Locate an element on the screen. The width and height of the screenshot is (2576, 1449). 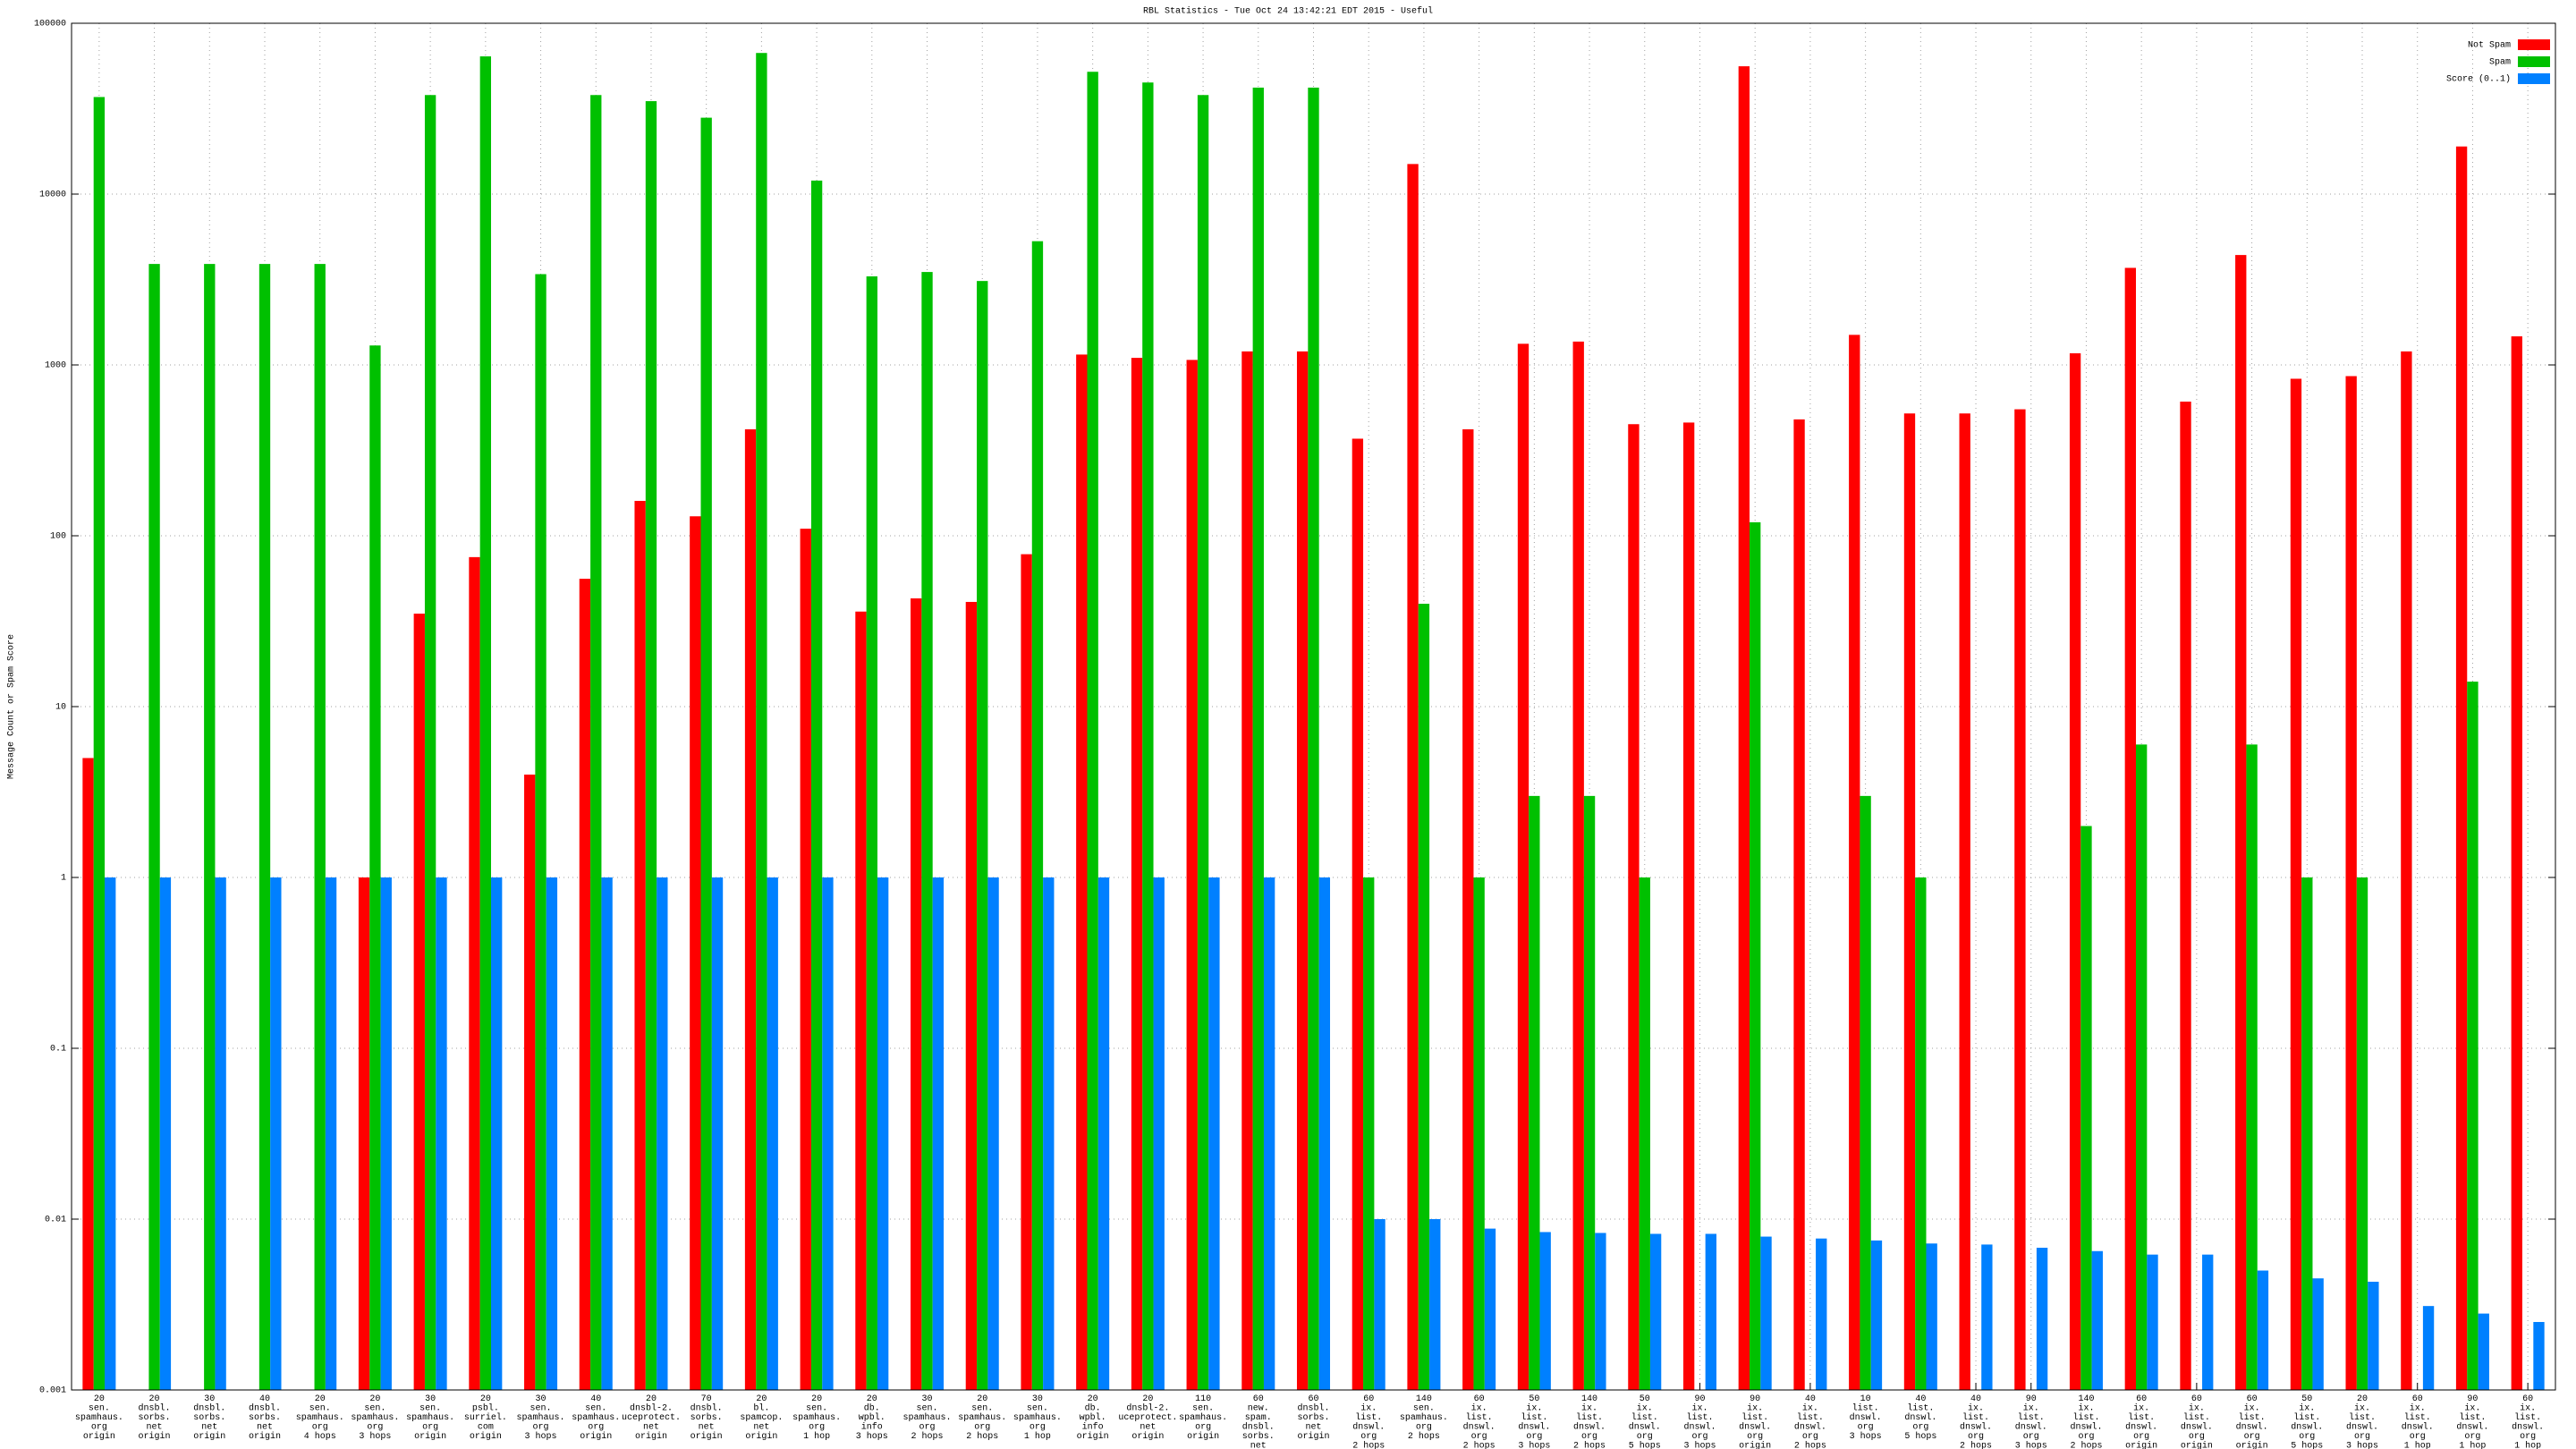
y-tick-label: 0.001 is located at coordinates (52, 1391).